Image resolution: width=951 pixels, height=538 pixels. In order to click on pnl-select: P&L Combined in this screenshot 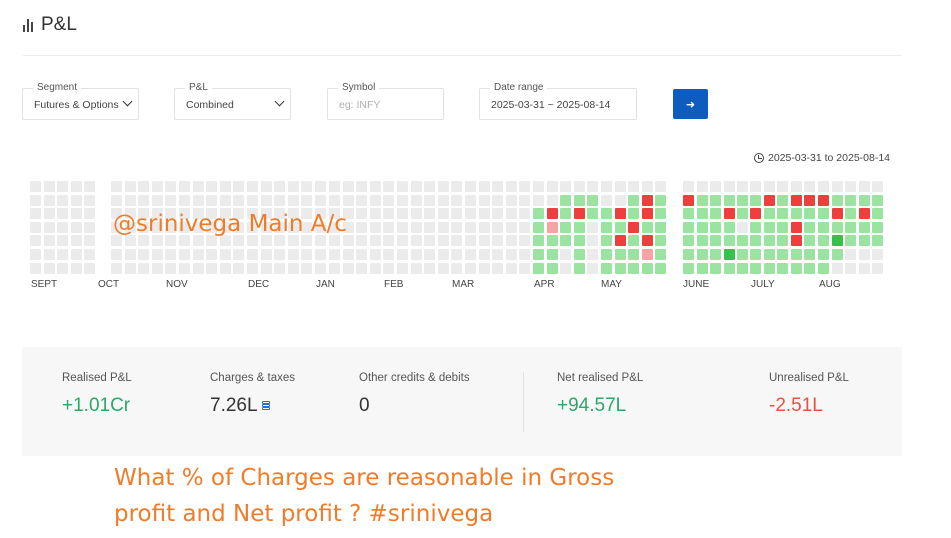, I will do `click(232, 101)`.